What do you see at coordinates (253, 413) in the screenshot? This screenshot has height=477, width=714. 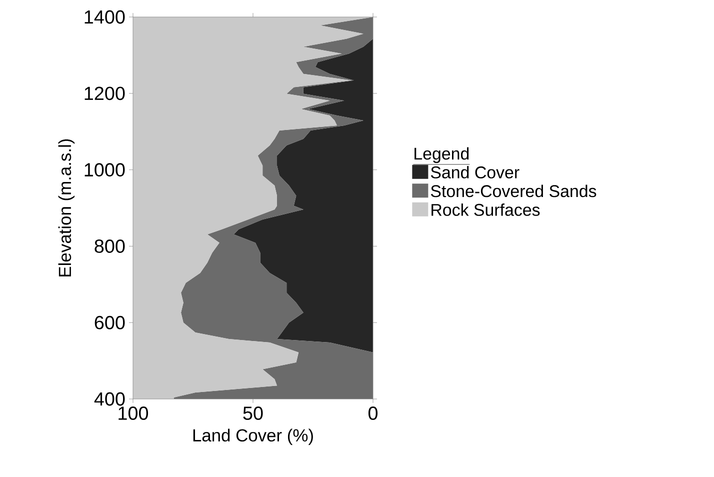 I see `x-tick-label: 50` at bounding box center [253, 413].